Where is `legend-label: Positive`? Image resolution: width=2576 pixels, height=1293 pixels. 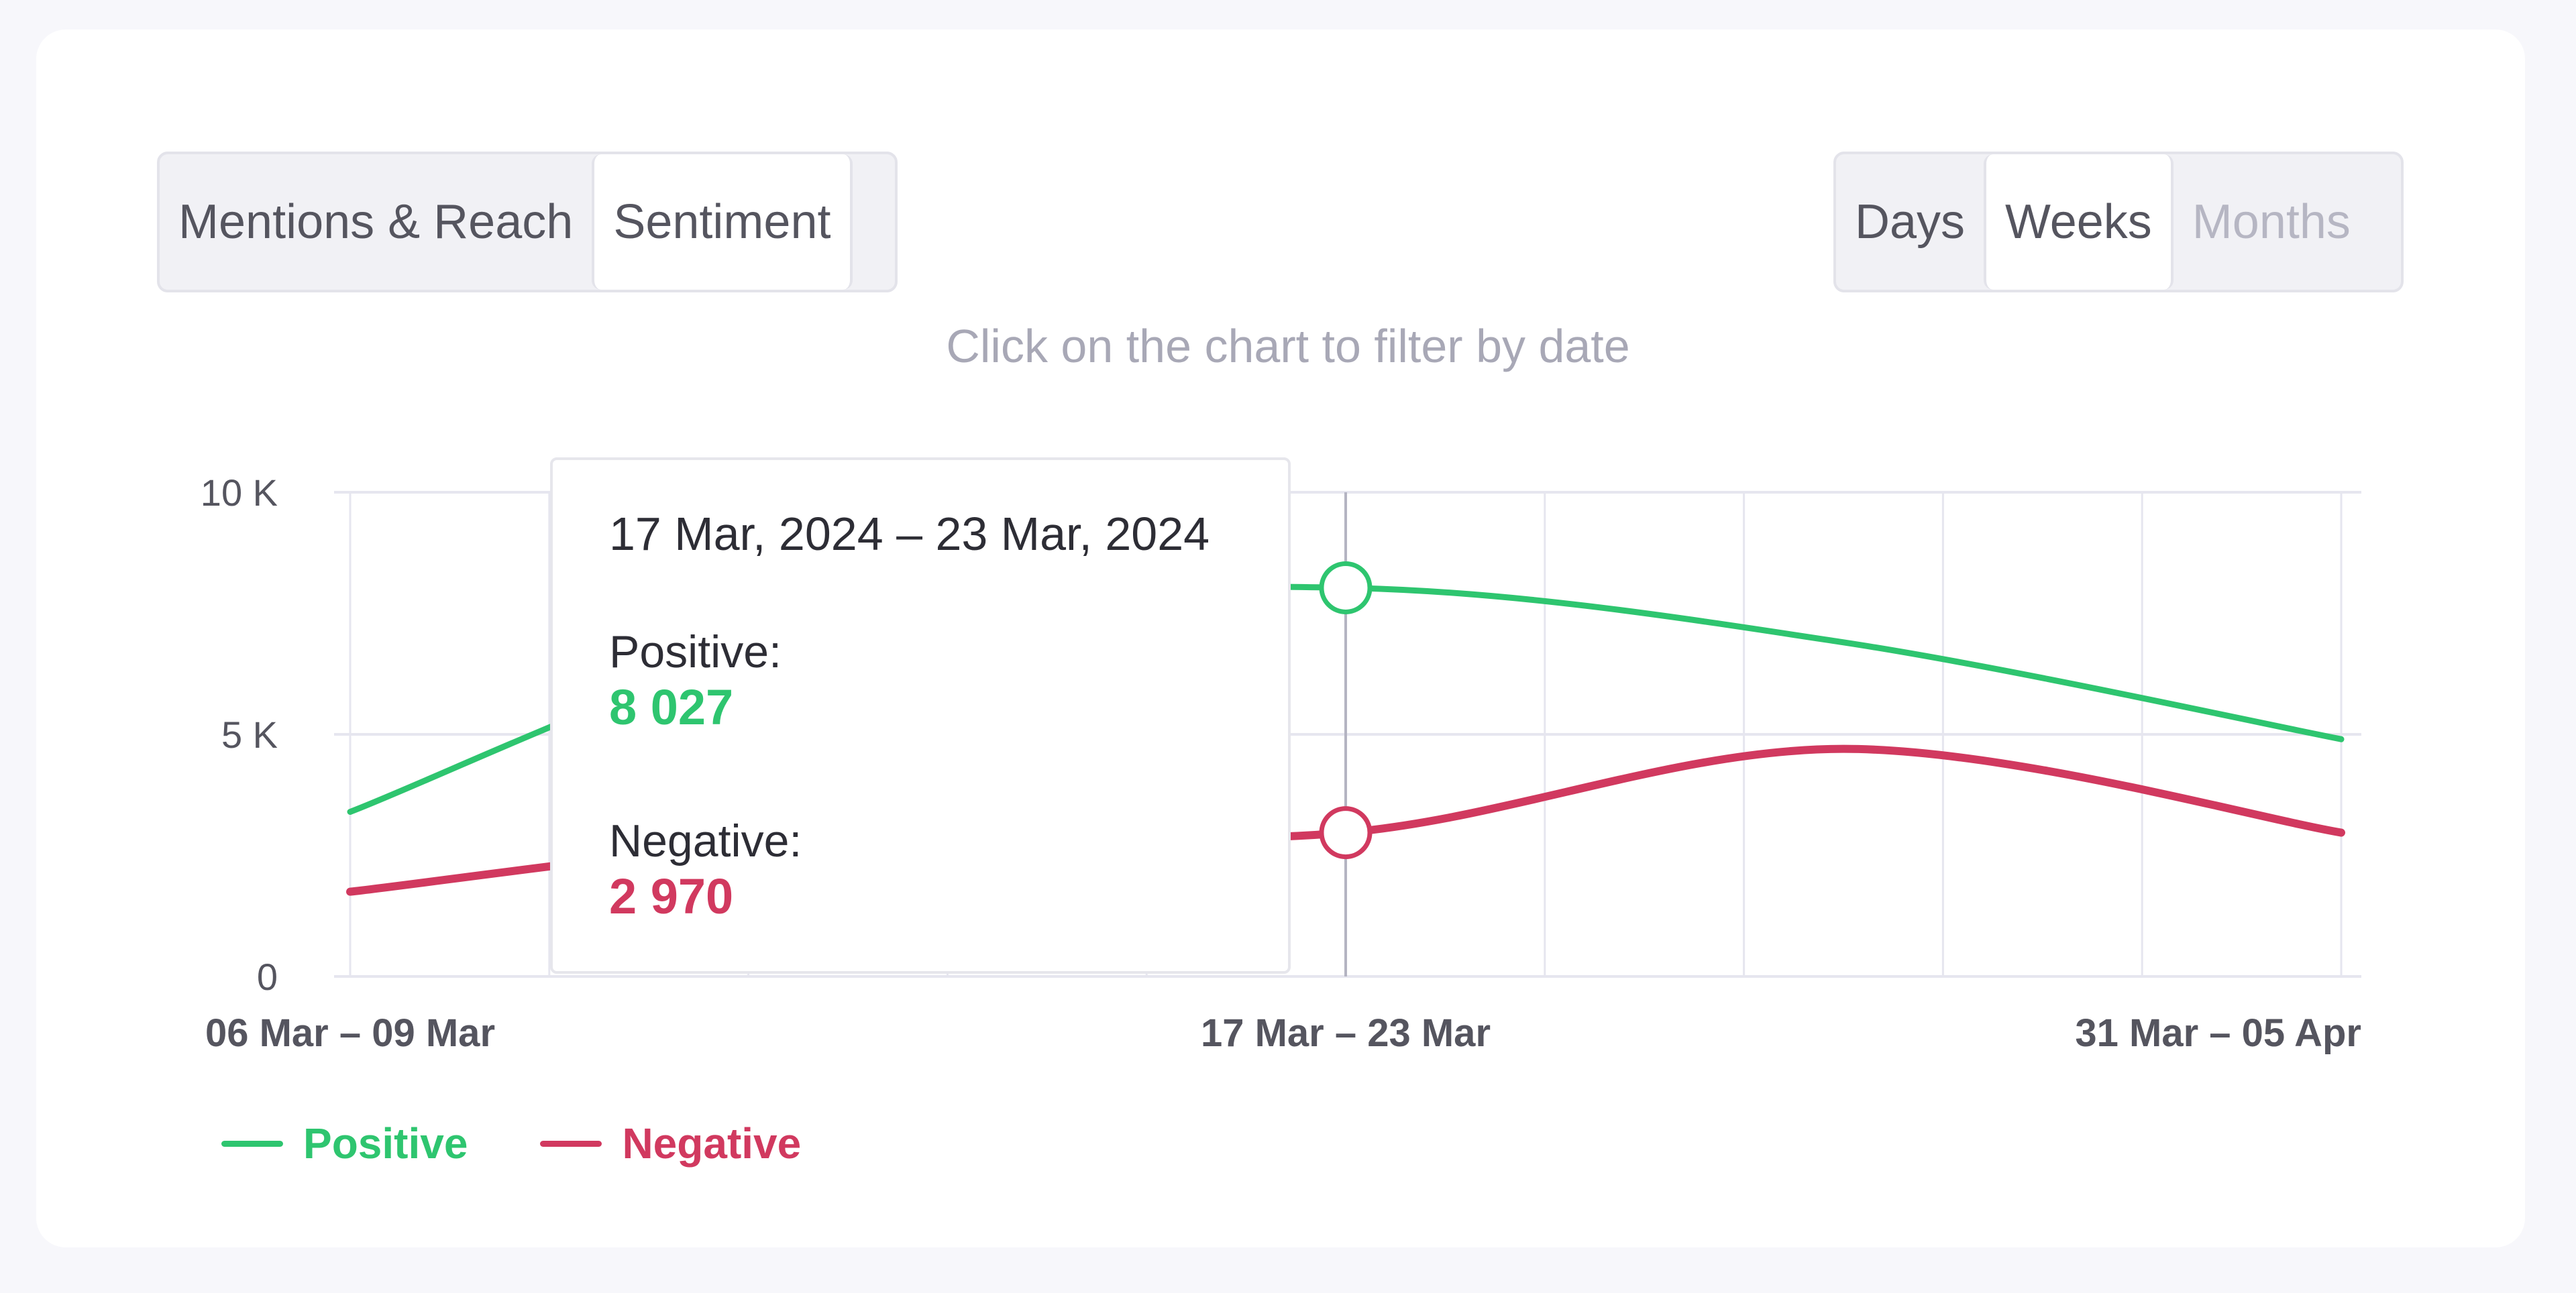 legend-label: Positive is located at coordinates (385, 1143).